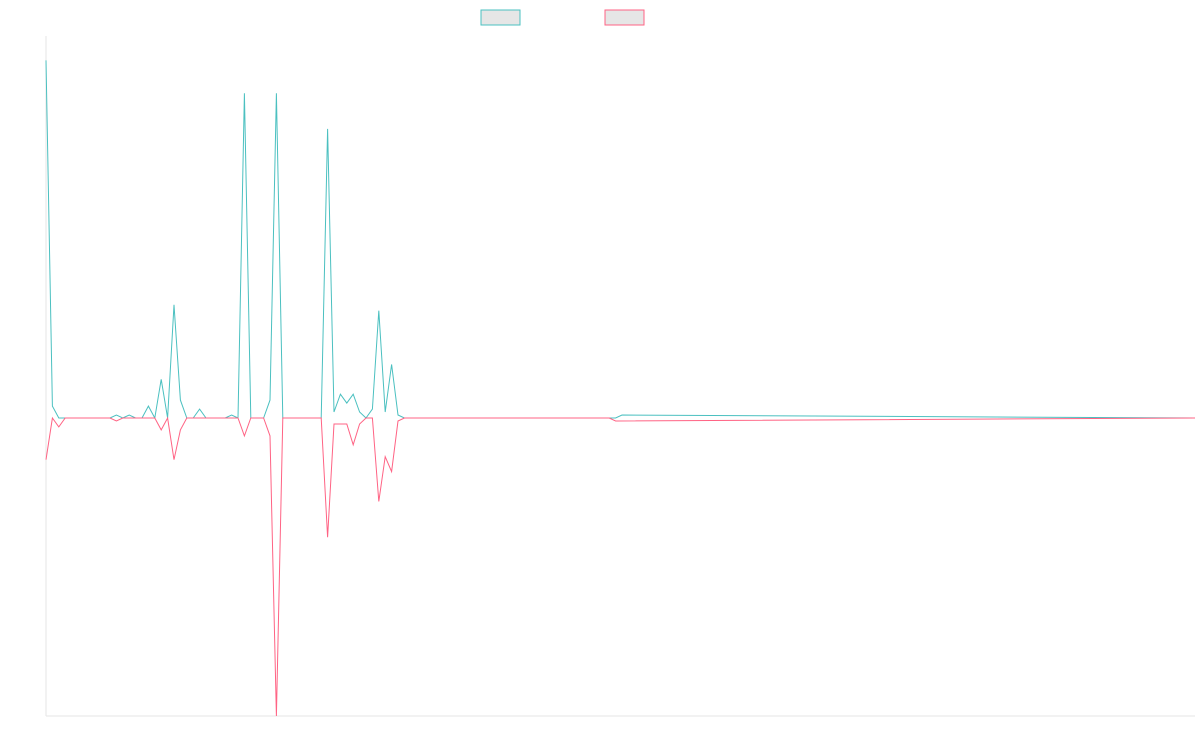 The height and width of the screenshot is (750, 1200). What do you see at coordinates (562, 17) in the screenshot?
I see `legend` at bounding box center [562, 17].